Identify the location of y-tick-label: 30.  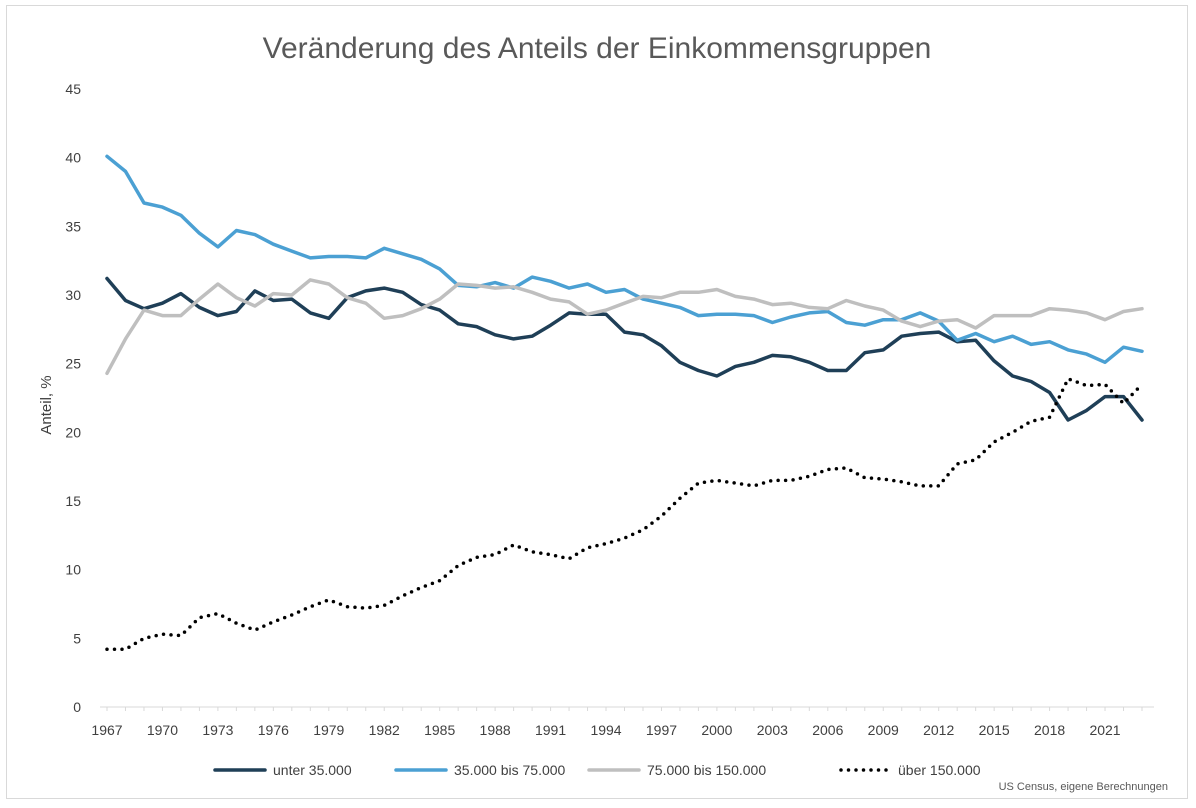
(73, 295).